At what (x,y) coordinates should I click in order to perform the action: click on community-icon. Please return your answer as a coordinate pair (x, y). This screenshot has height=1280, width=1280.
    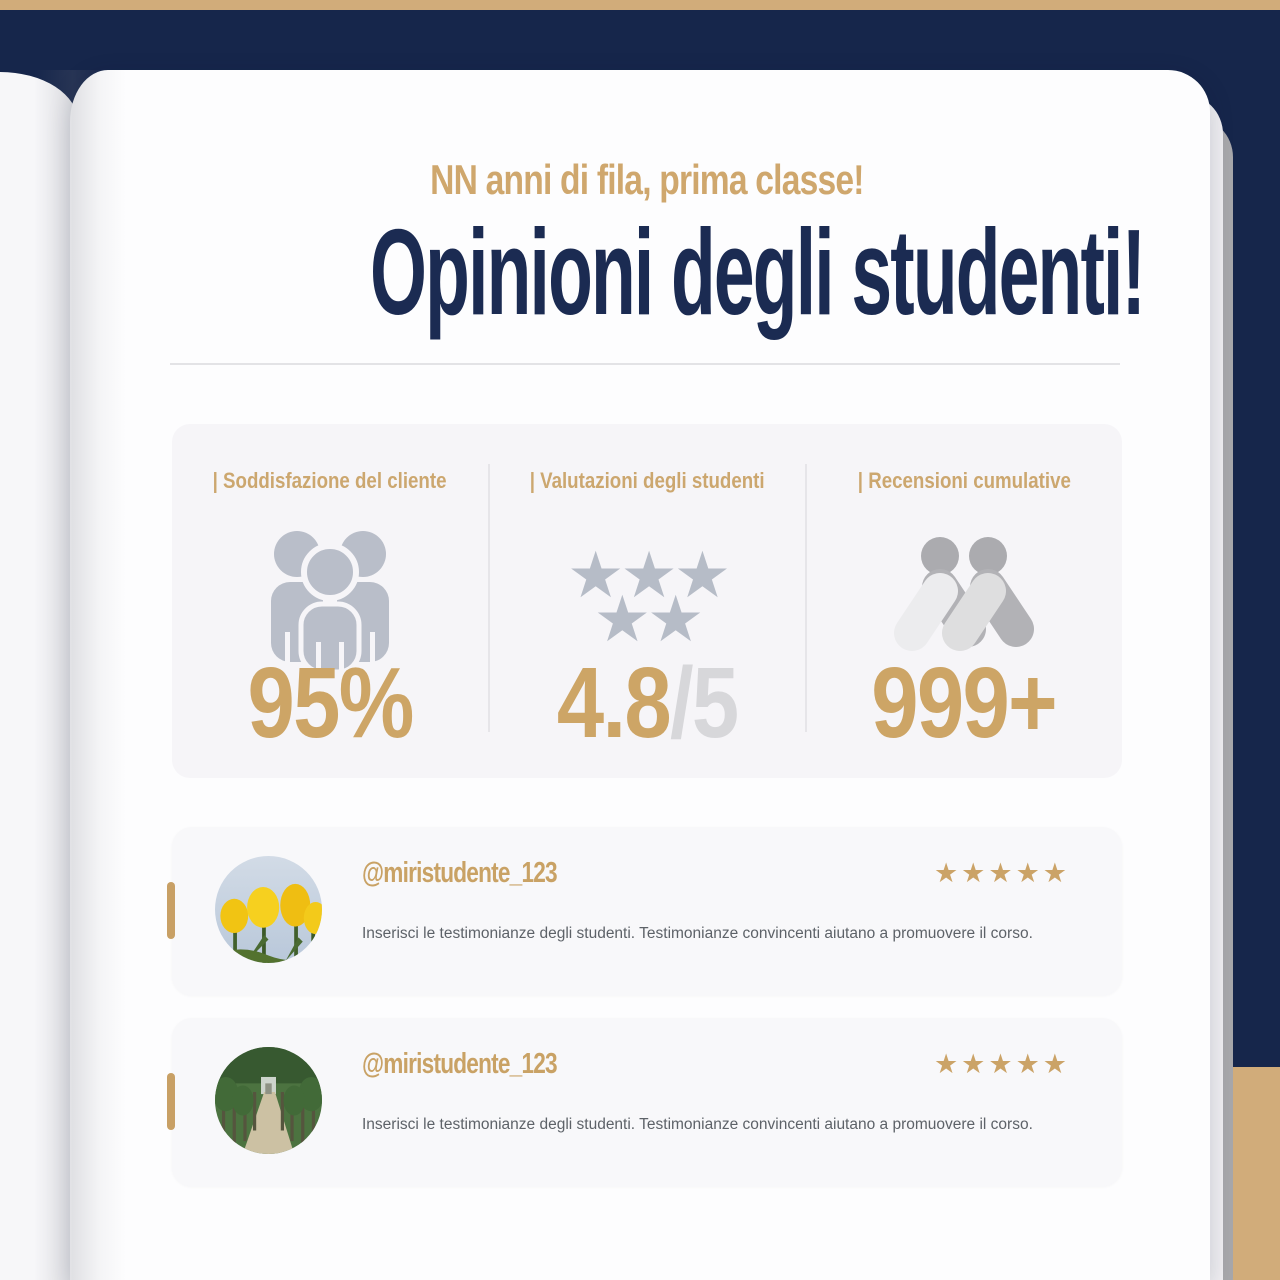
    Looking at the image, I should click on (964, 598).